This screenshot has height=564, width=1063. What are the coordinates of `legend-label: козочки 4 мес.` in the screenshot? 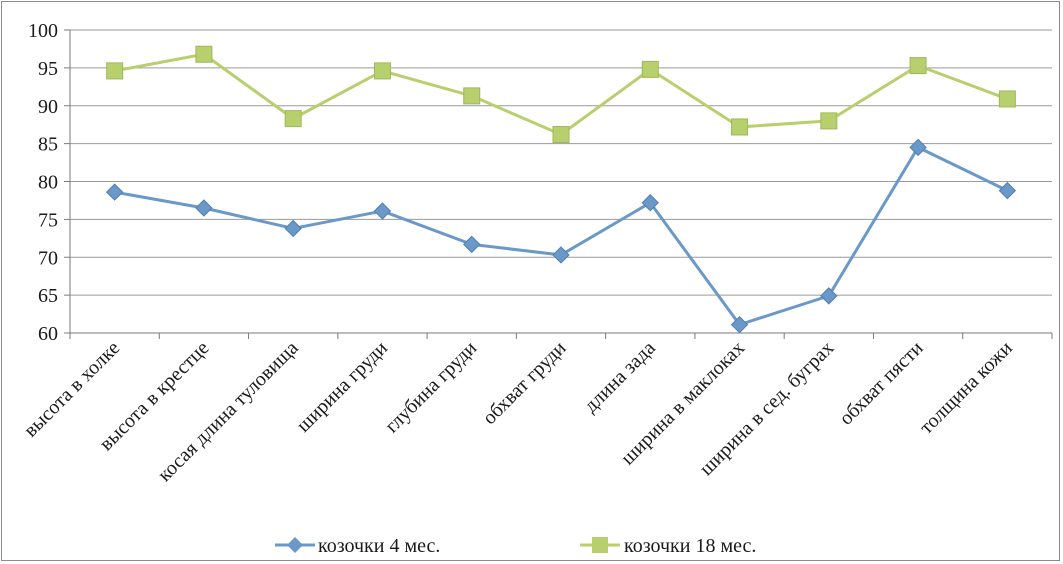 It's located at (379, 546).